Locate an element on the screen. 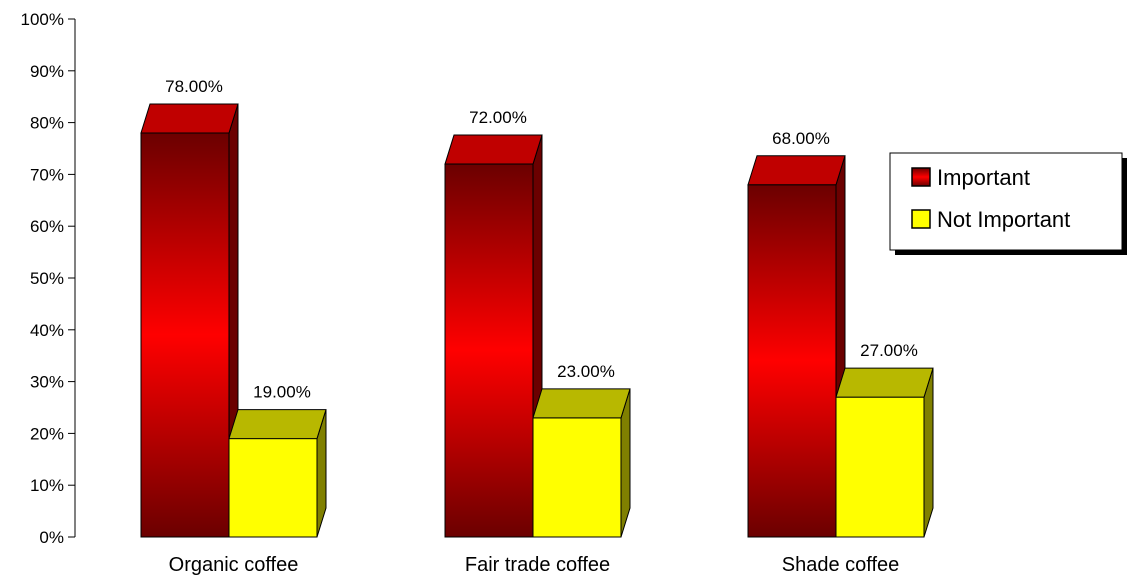 This screenshot has width=1128, height=579. y-tick-label: 60% is located at coordinates (47, 226).